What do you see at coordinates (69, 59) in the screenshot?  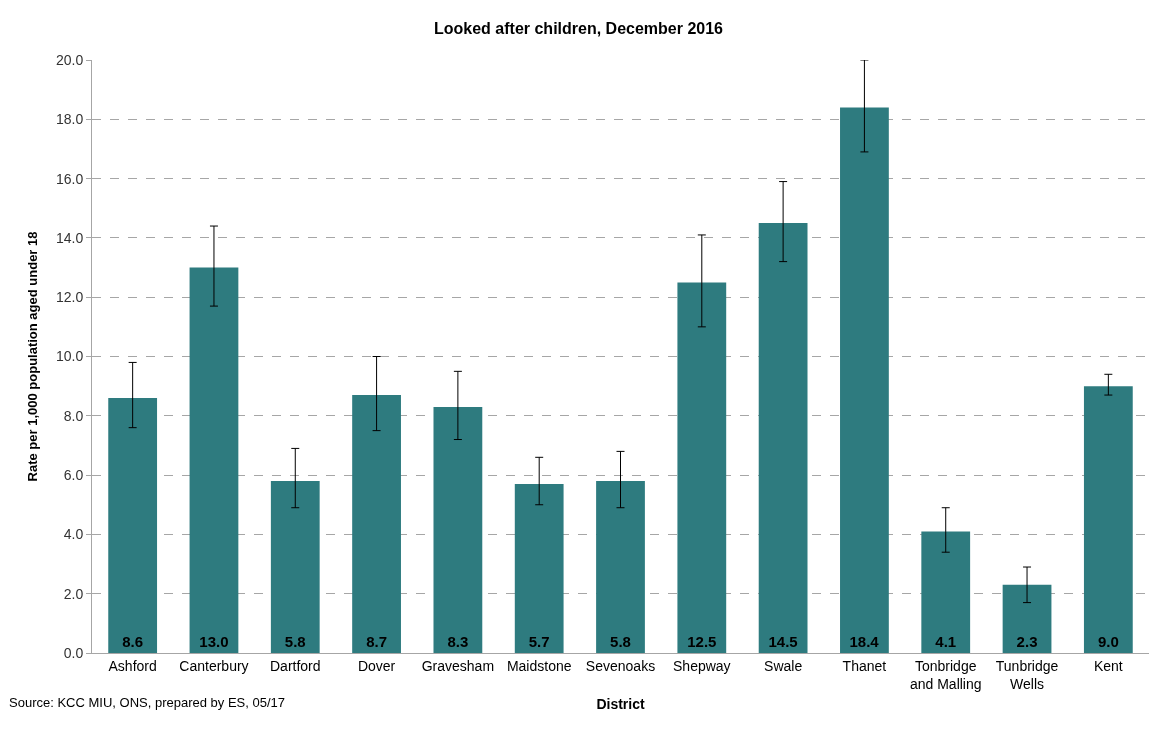 I see `y-tick-label: 20.0` at bounding box center [69, 59].